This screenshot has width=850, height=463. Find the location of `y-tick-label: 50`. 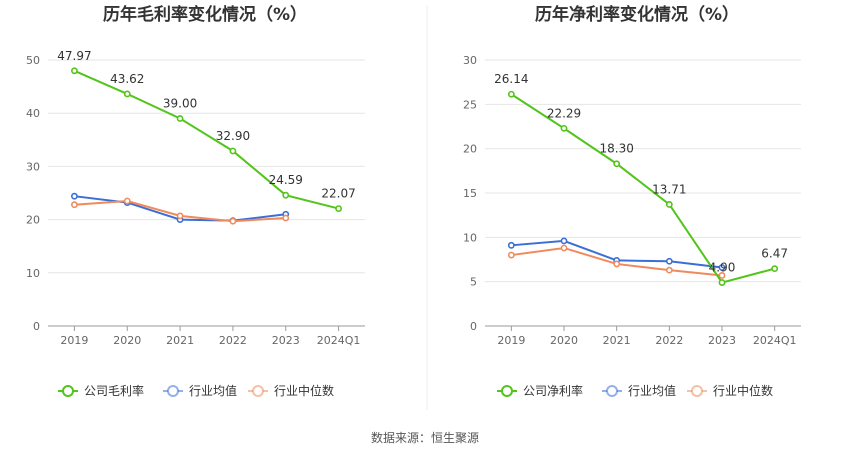

y-tick-label: 50 is located at coordinates (33, 60).